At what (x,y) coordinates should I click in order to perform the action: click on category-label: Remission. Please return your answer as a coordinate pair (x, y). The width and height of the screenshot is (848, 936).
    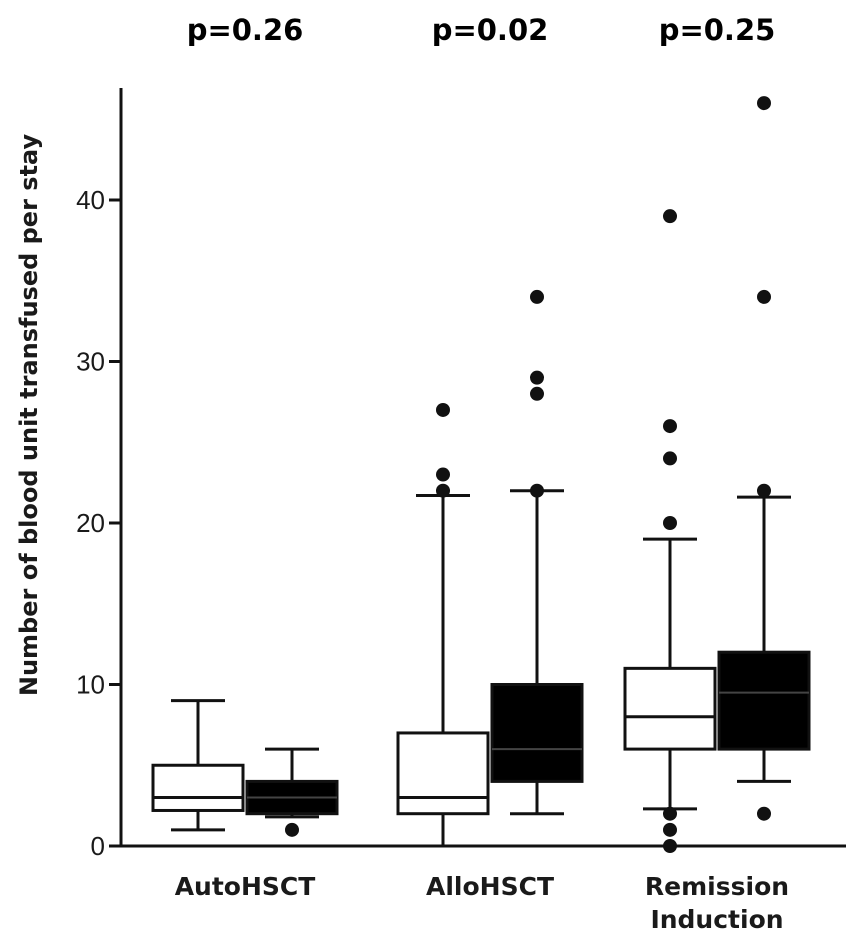
    Looking at the image, I should click on (717, 886).